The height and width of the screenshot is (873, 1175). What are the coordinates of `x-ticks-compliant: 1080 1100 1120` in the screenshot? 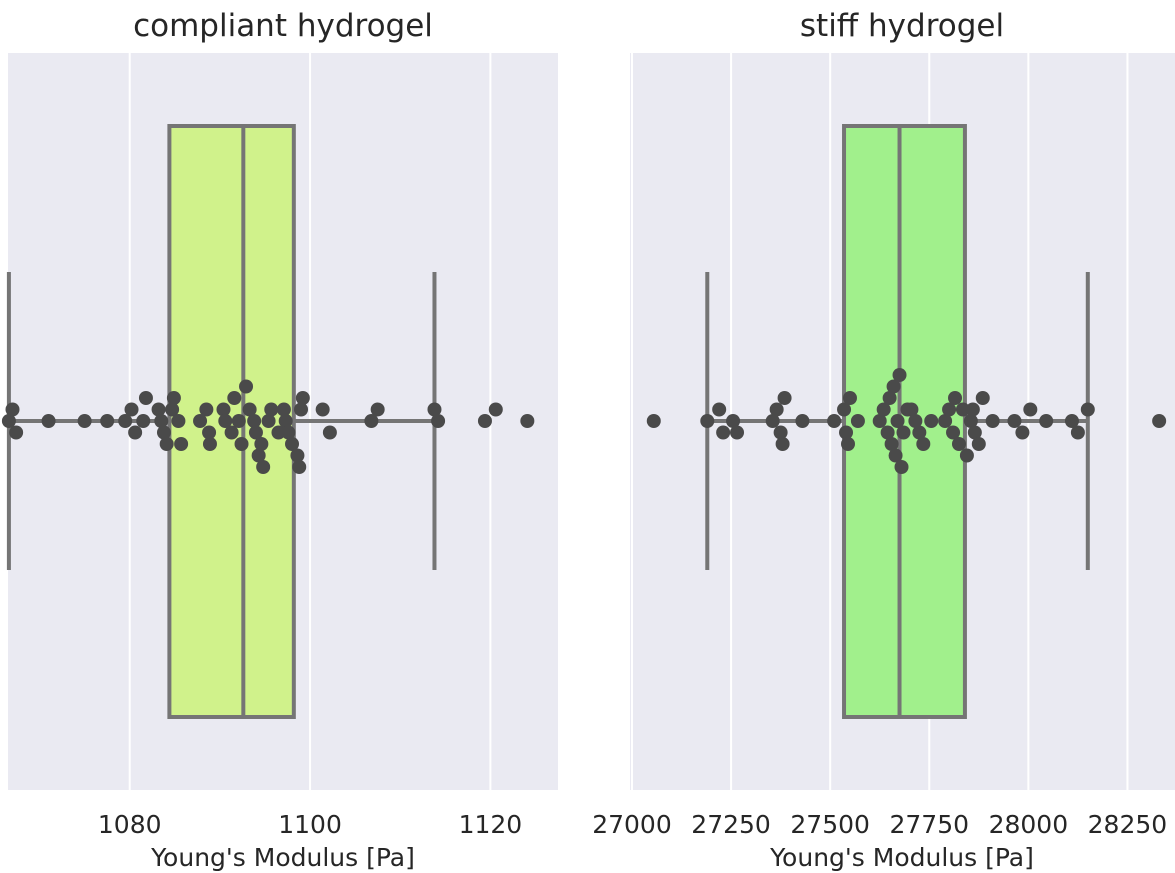 It's located at (310, 824).